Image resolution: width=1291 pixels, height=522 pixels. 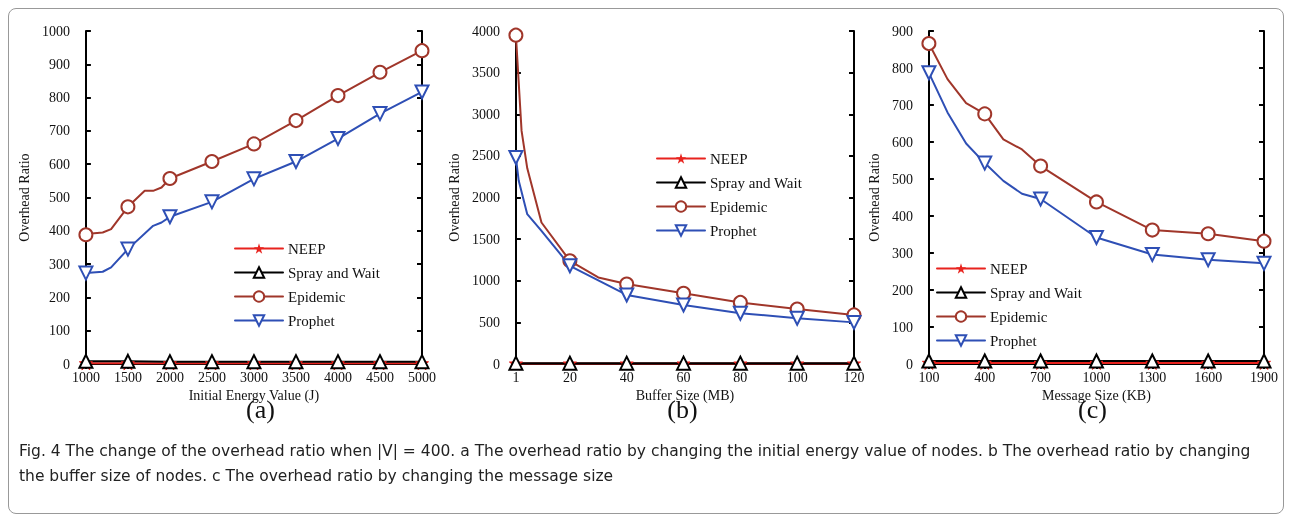 I want to click on x-tick-label: 400, so click(x=985, y=377).